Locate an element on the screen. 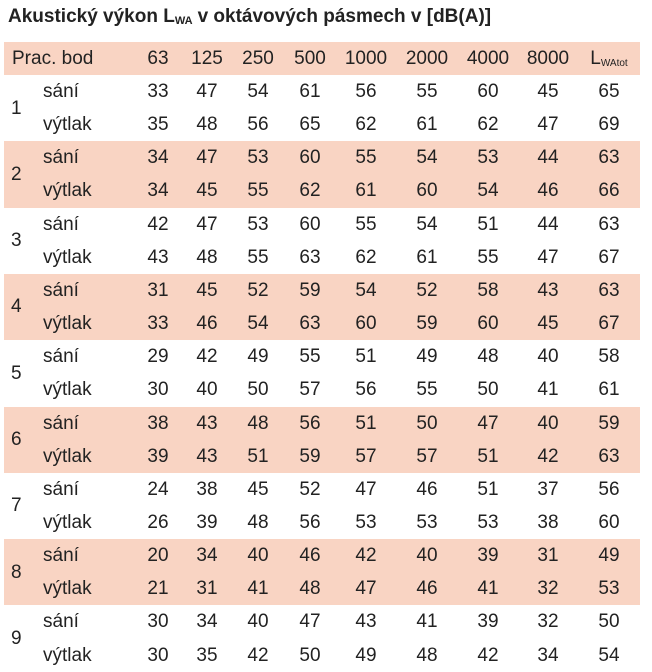  value: 67 is located at coordinates (609, 257).